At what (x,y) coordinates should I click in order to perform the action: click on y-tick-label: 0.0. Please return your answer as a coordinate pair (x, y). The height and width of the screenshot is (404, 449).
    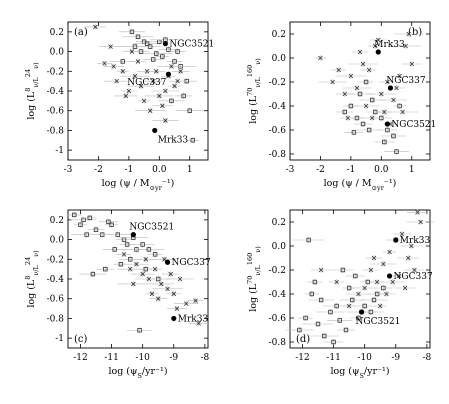
    Looking at the image, I should click on (279, 247).